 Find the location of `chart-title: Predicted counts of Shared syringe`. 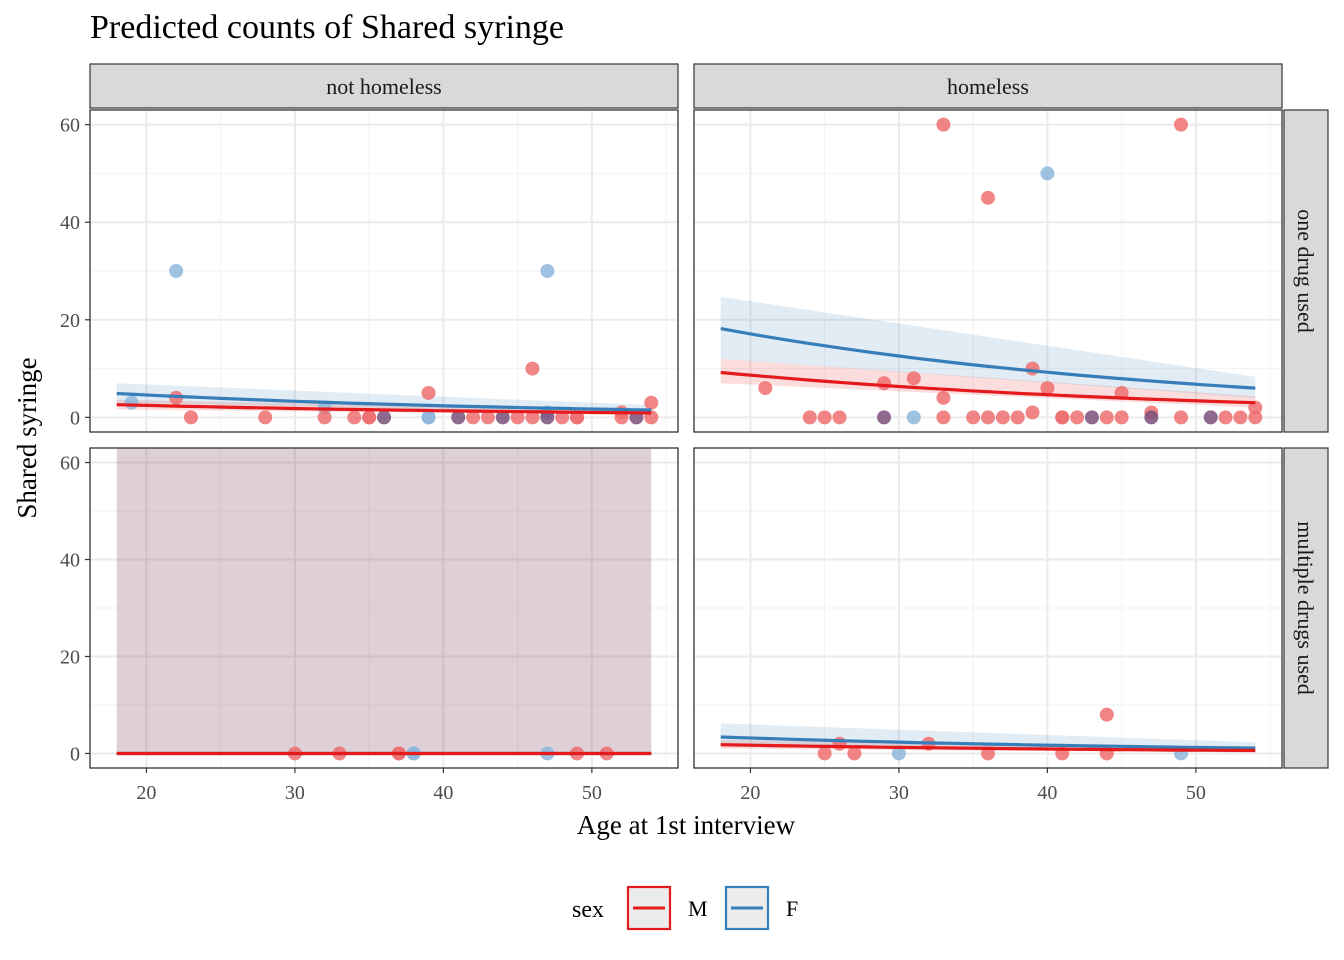

chart-title: Predicted counts of Shared syringe is located at coordinates (327, 27).